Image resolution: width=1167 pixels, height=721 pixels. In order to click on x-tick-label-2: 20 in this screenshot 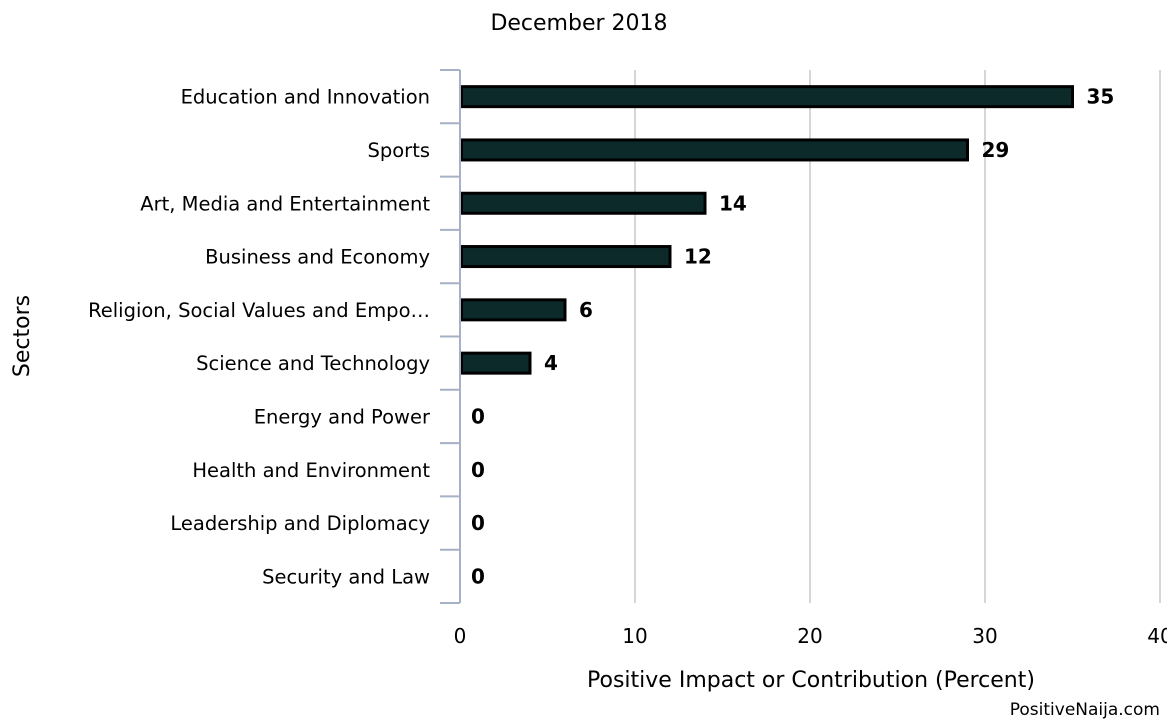, I will do `click(809, 636)`.